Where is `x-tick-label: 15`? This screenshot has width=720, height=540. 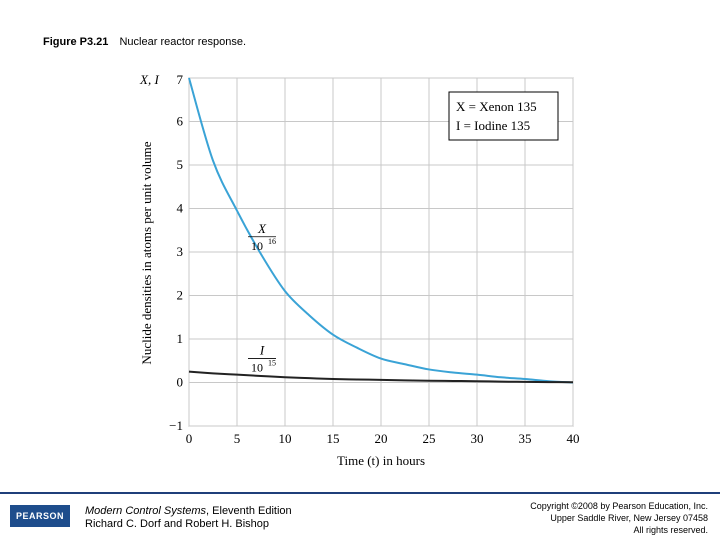 x-tick-label: 15 is located at coordinates (333, 438).